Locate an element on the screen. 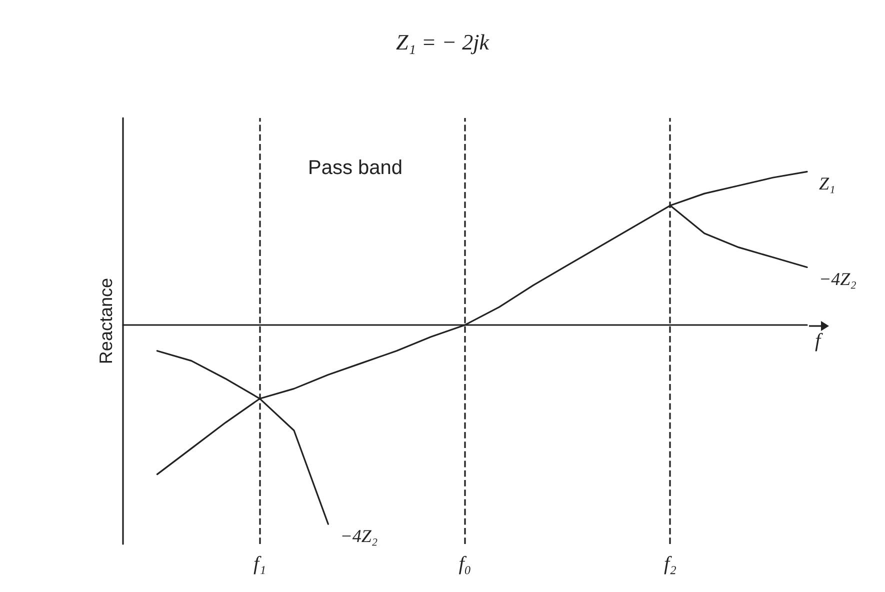 This screenshot has width=885, height=592. x-tick-label: f₀ is located at coordinates (465, 564).